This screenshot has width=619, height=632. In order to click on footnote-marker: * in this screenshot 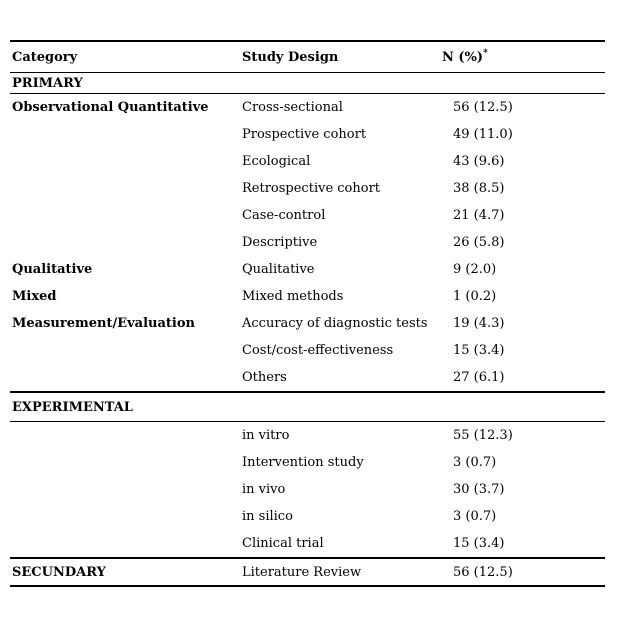, I will do `click(485, 53)`.